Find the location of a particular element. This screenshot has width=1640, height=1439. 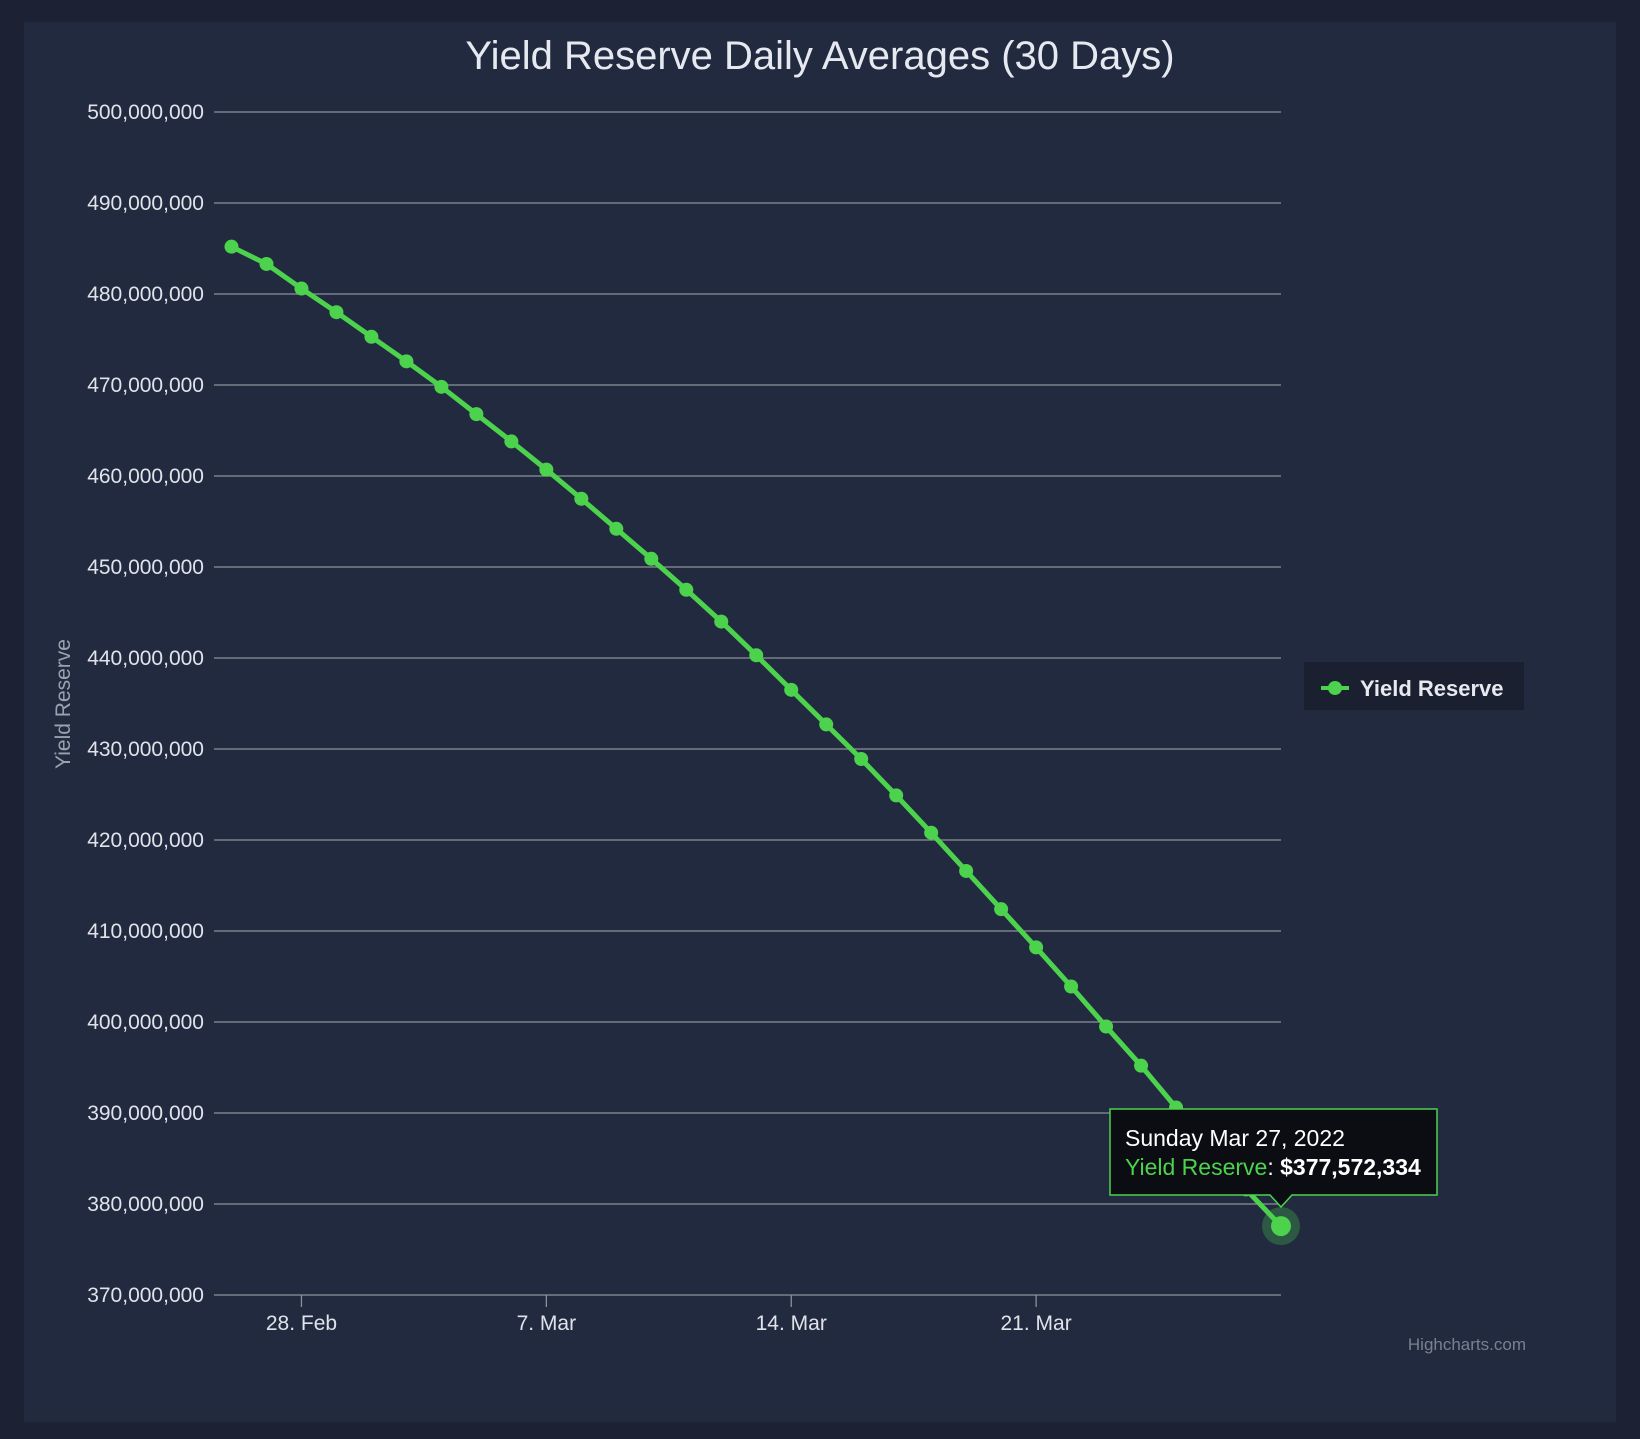

chart-title: Yield Reserve Daily Averages (30 Days) is located at coordinates (819, 56).